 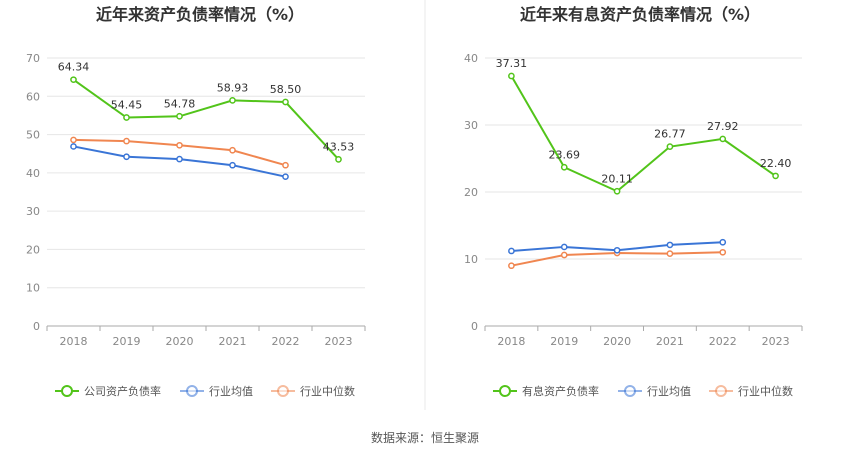 I want to click on left-data-label: 54.45, so click(x=127, y=105).